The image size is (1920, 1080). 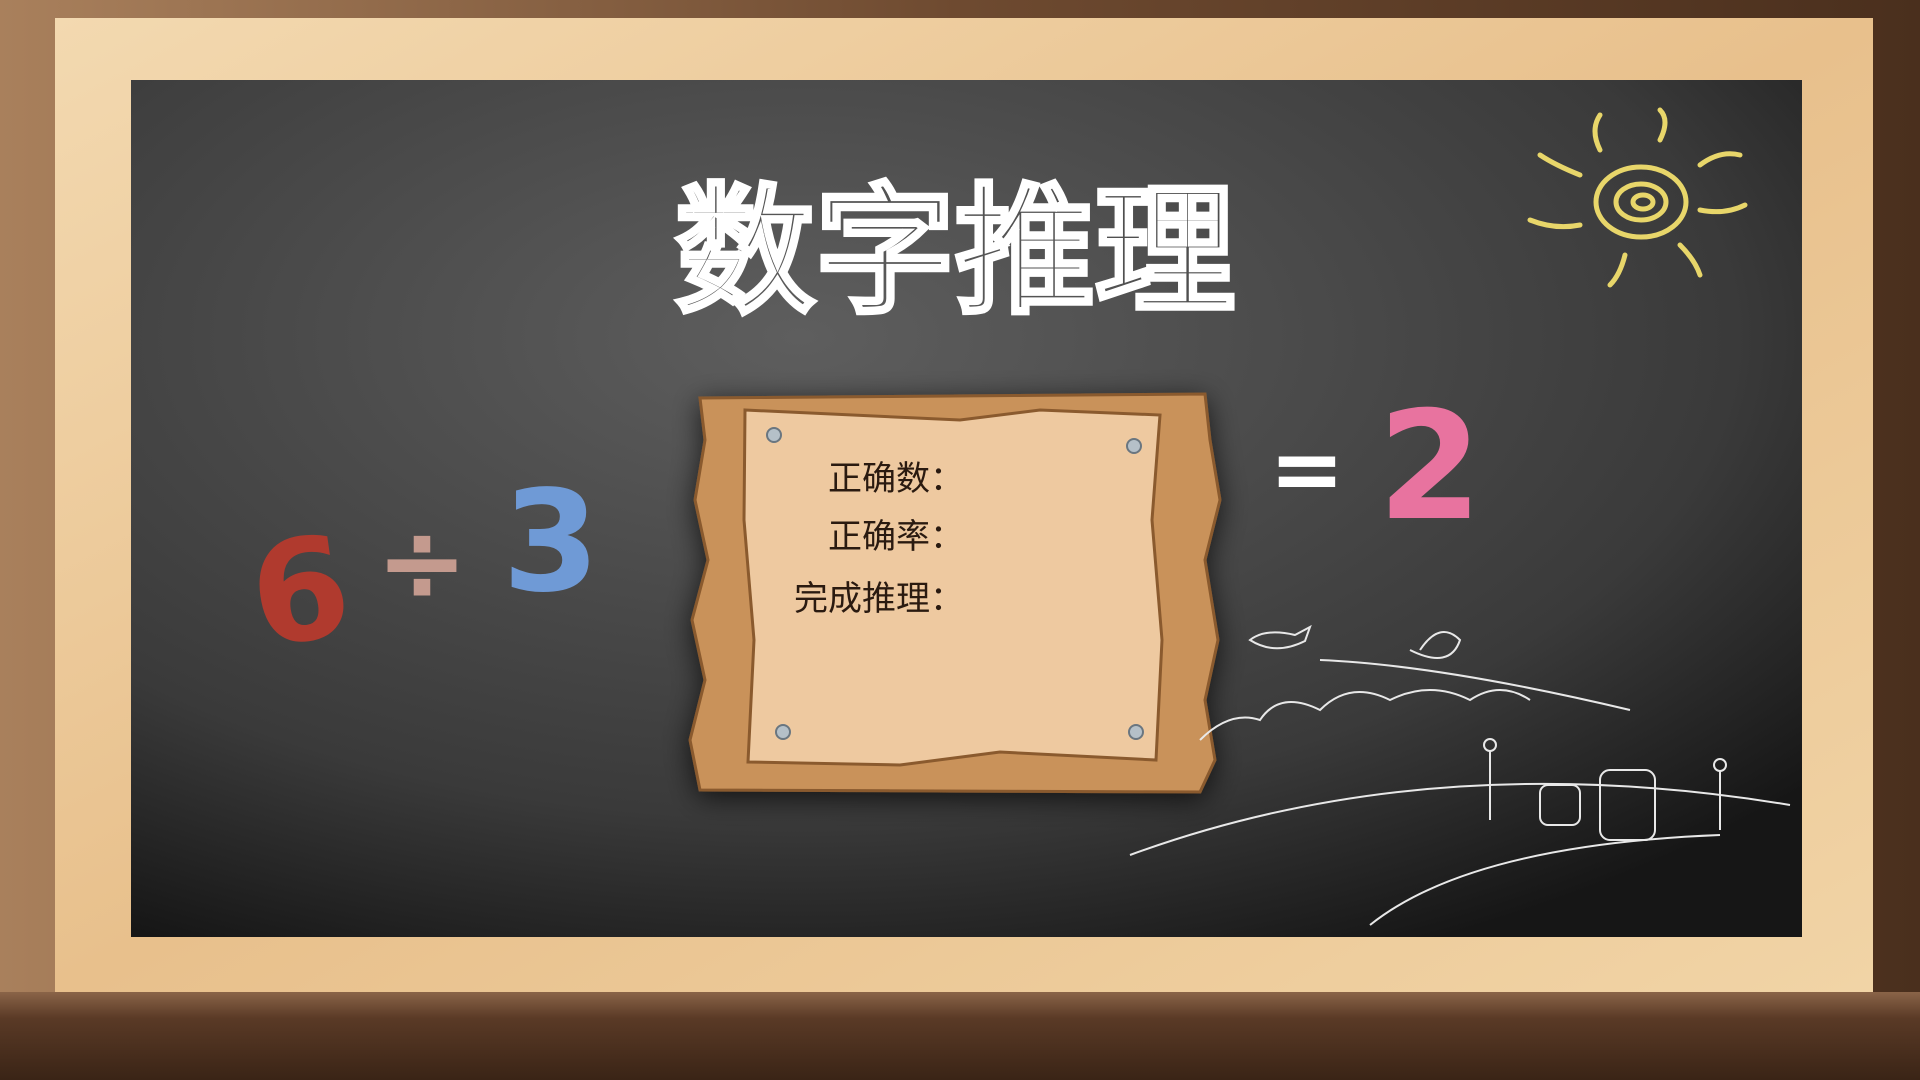 What do you see at coordinates (550, 542) in the screenshot?
I see `operand-right: 3` at bounding box center [550, 542].